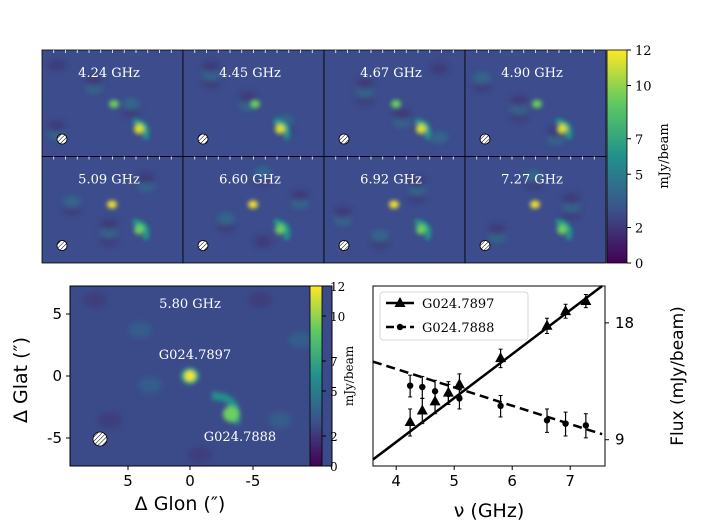  Describe the element at coordinates (512, 481) in the screenshot. I see `x-tick-label: 6` at that location.